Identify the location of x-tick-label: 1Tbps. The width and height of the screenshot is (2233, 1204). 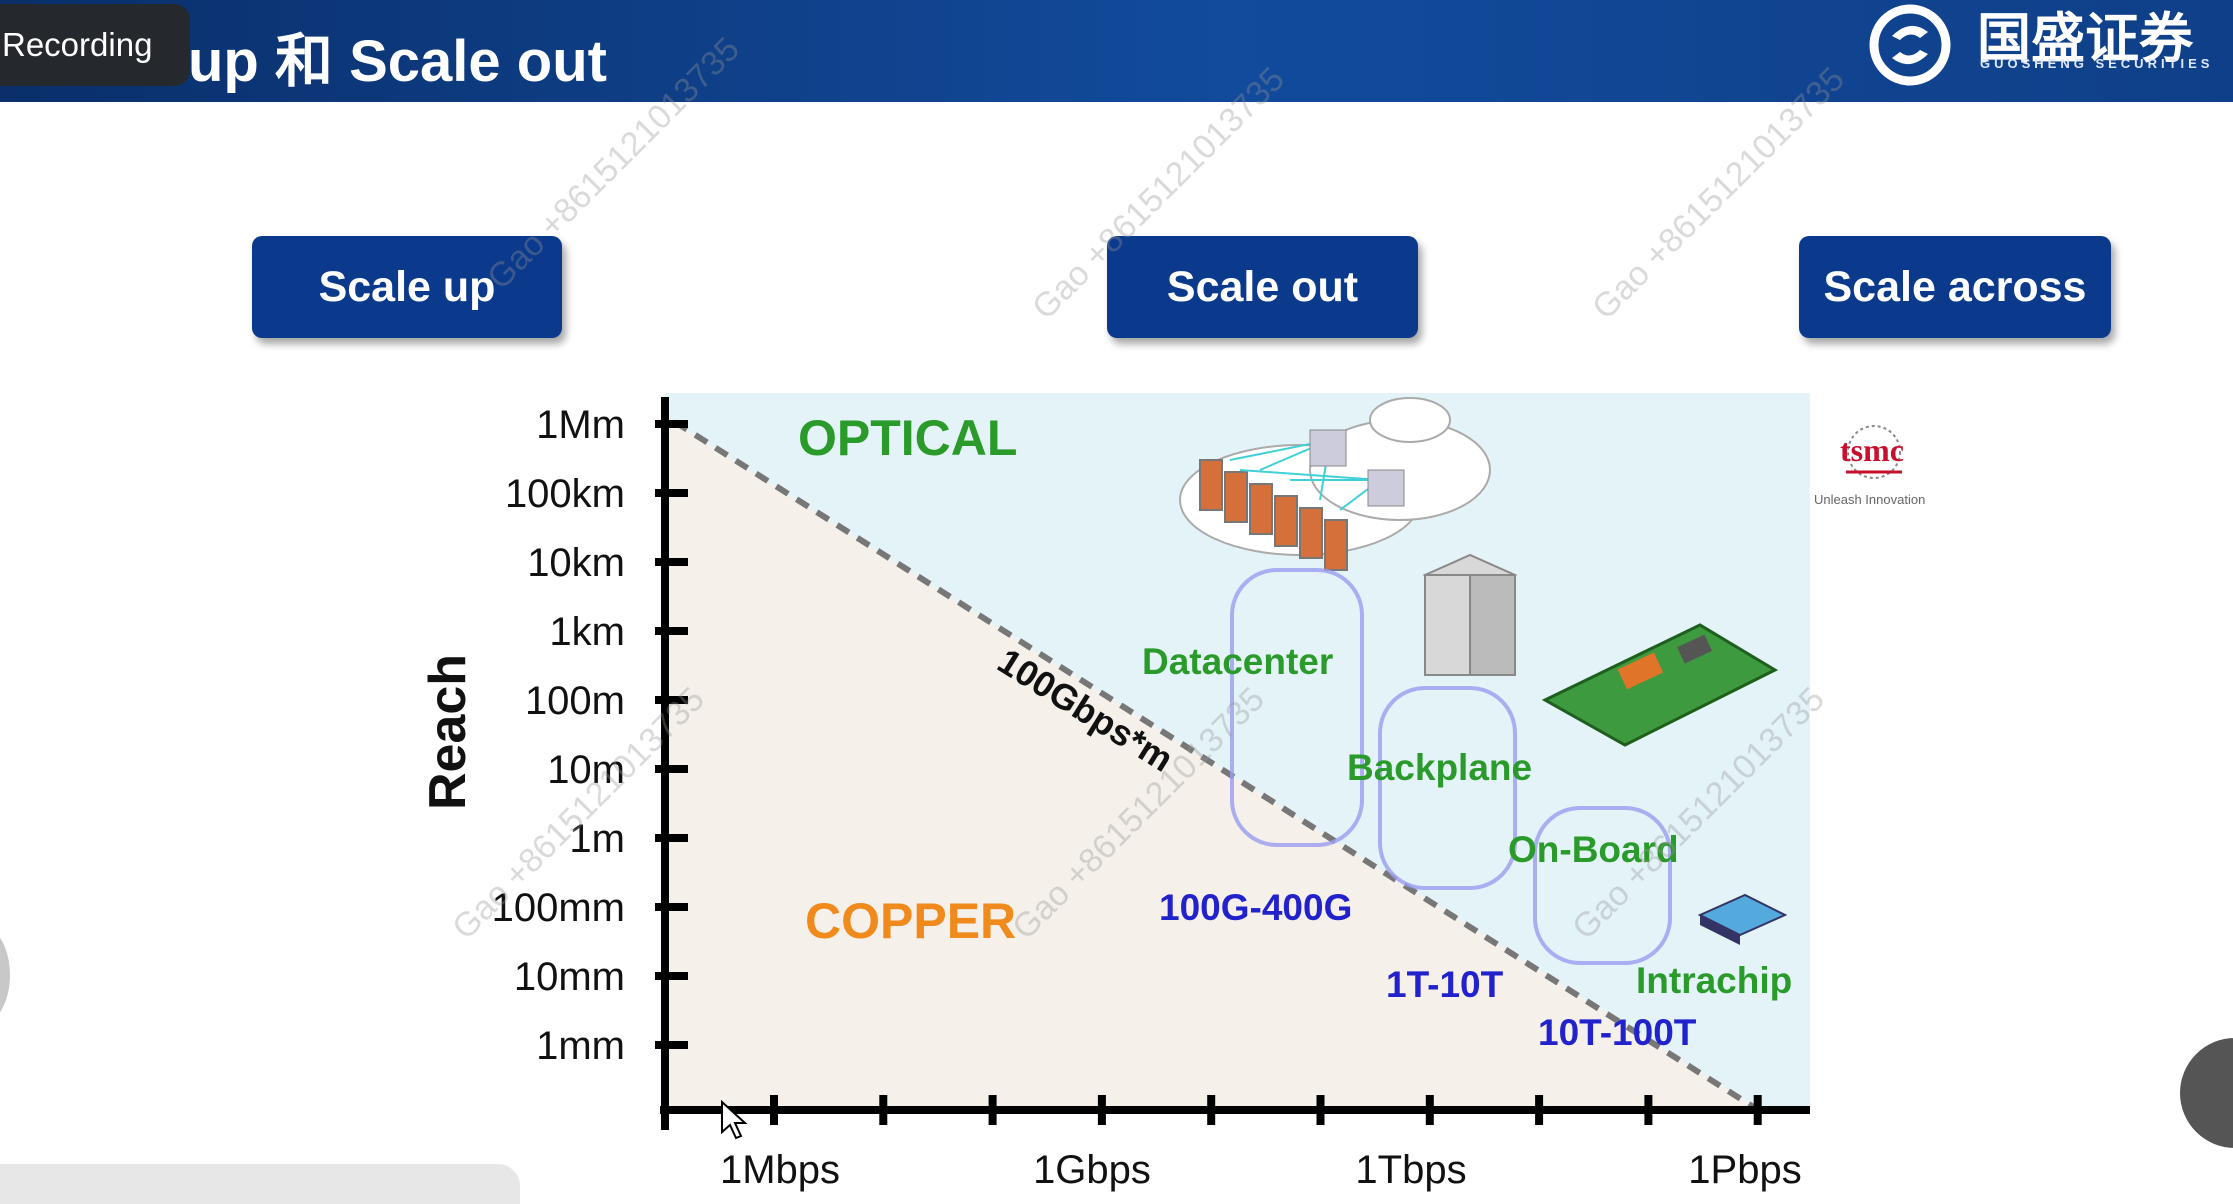
(1410, 1170).